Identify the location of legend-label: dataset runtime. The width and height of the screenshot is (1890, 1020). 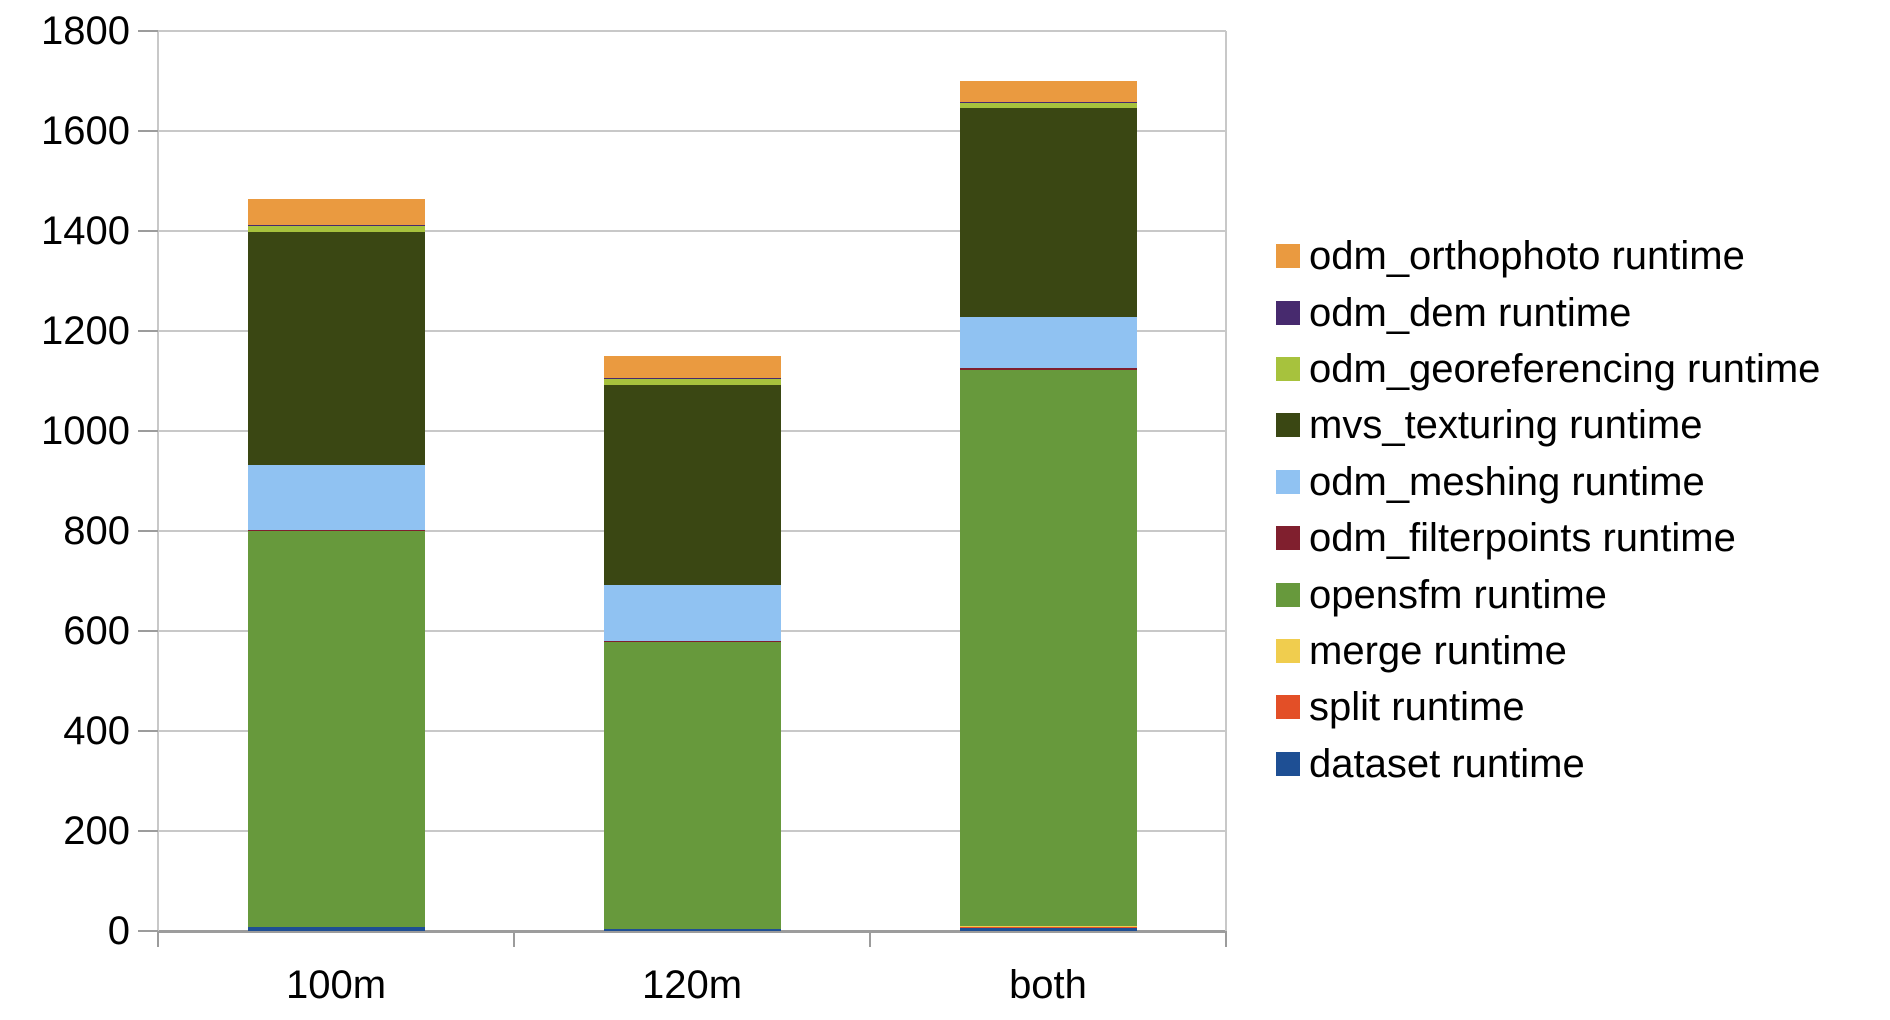
(1447, 763).